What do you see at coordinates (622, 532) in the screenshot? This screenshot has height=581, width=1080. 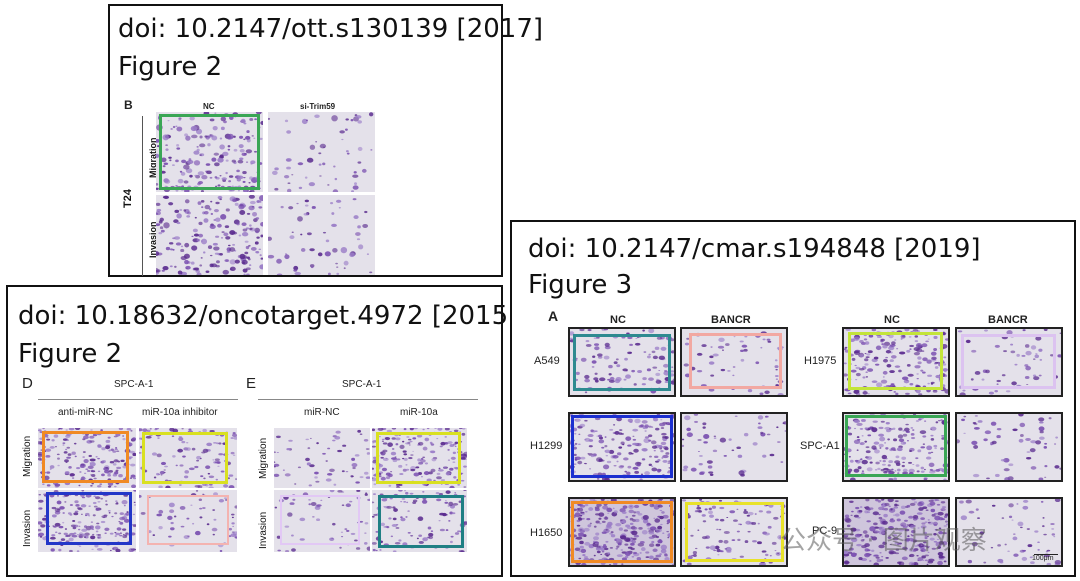 I see `micrograph-h1650-nc` at bounding box center [622, 532].